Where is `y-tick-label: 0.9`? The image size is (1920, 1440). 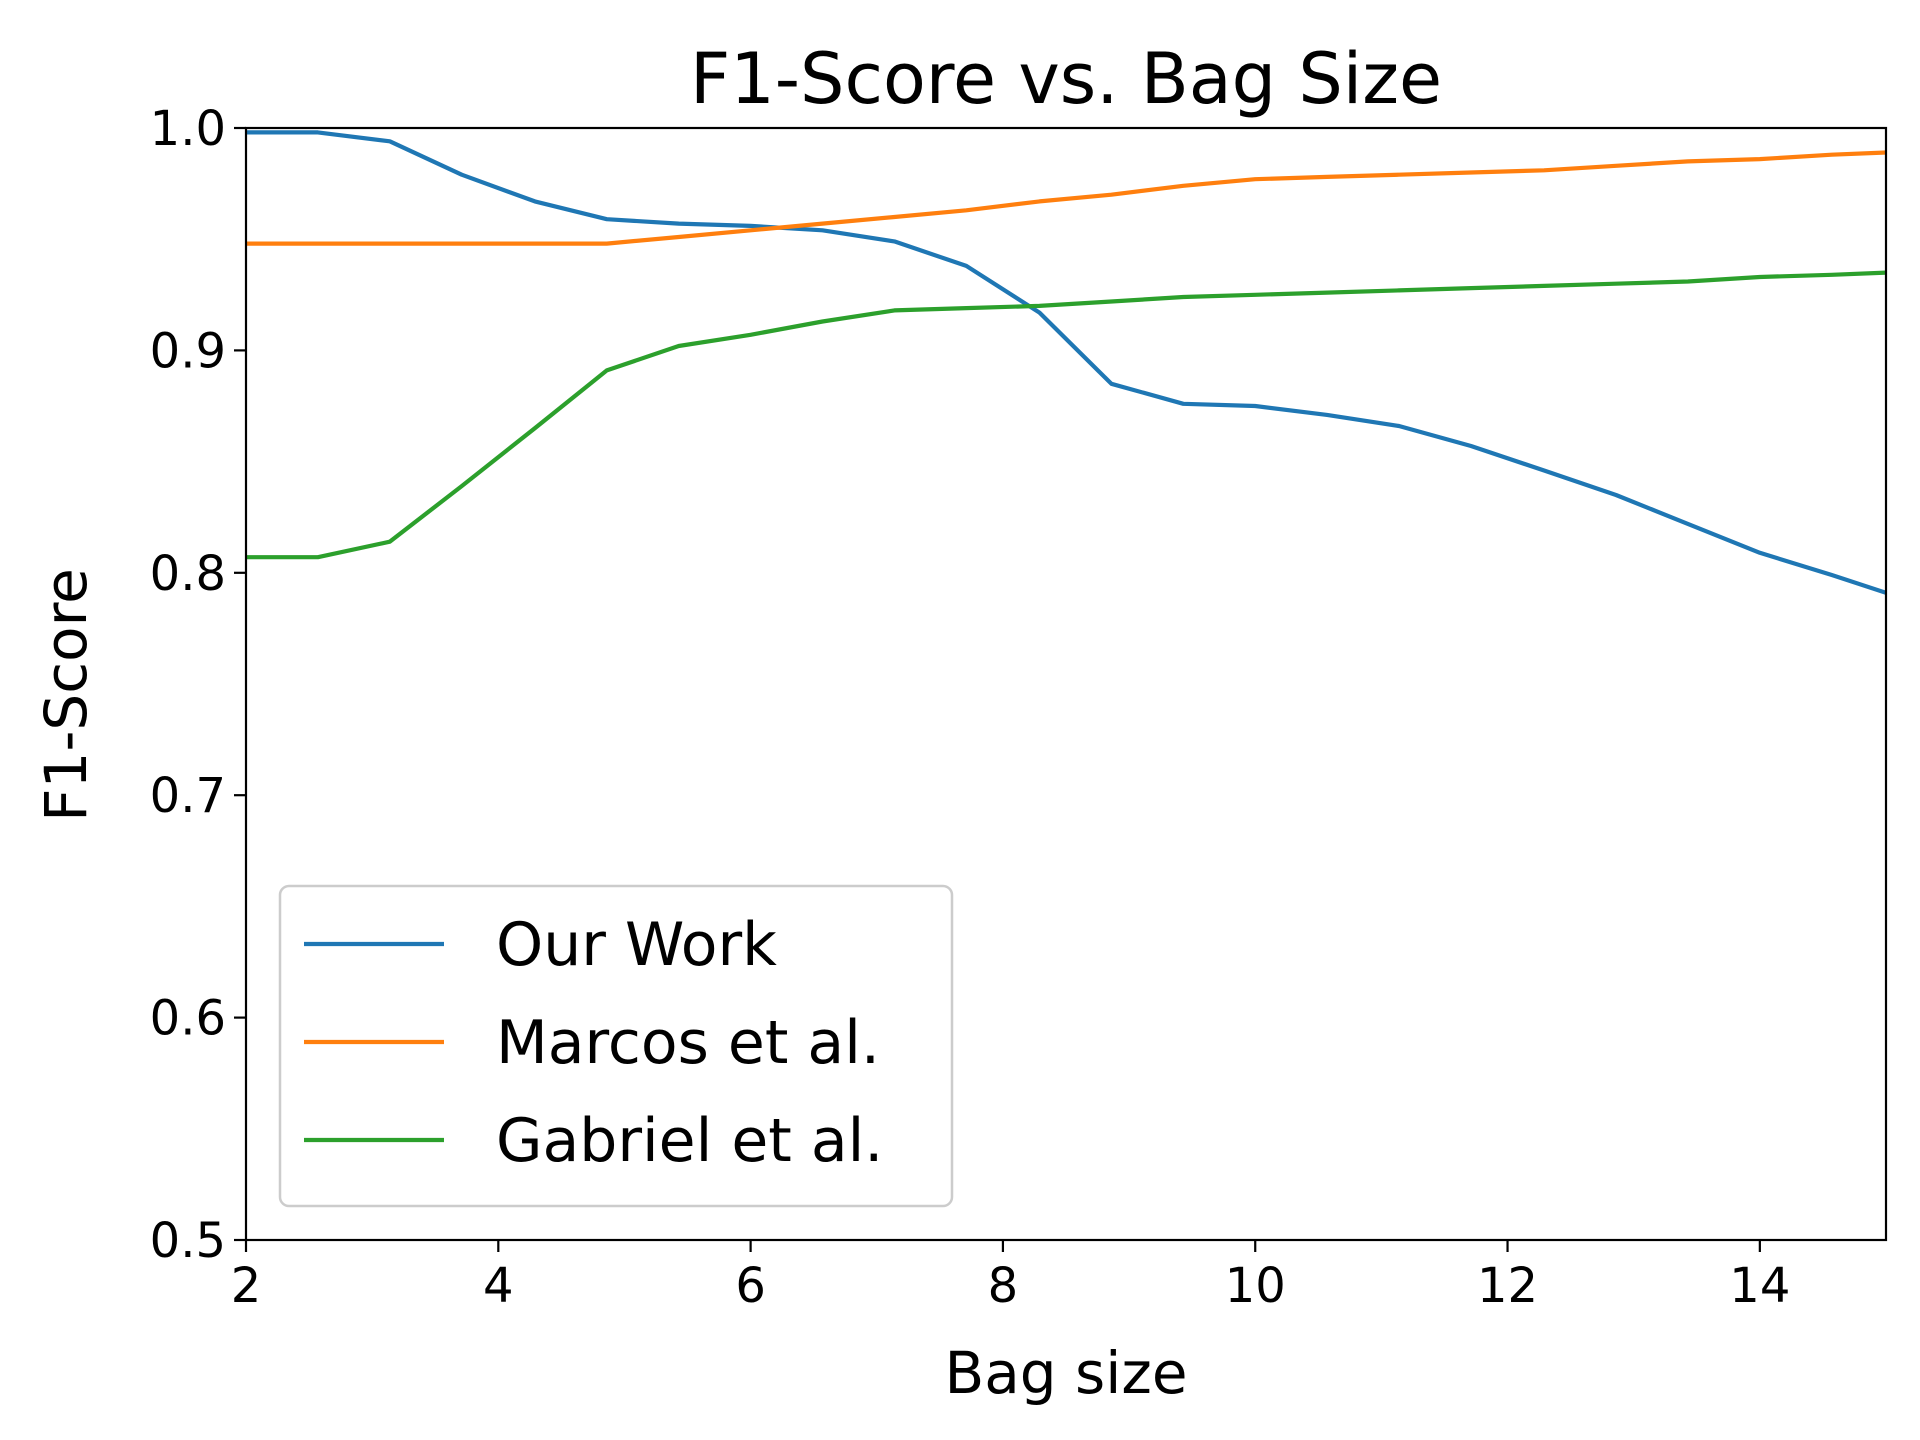
y-tick-label: 0.9 is located at coordinates (188, 351).